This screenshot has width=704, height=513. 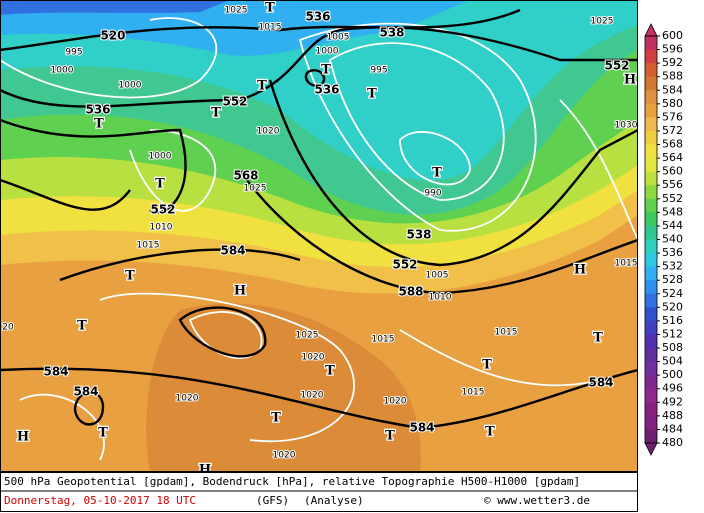 What do you see at coordinates (672, 239) in the screenshot?
I see `colorbar-label: 540` at bounding box center [672, 239].